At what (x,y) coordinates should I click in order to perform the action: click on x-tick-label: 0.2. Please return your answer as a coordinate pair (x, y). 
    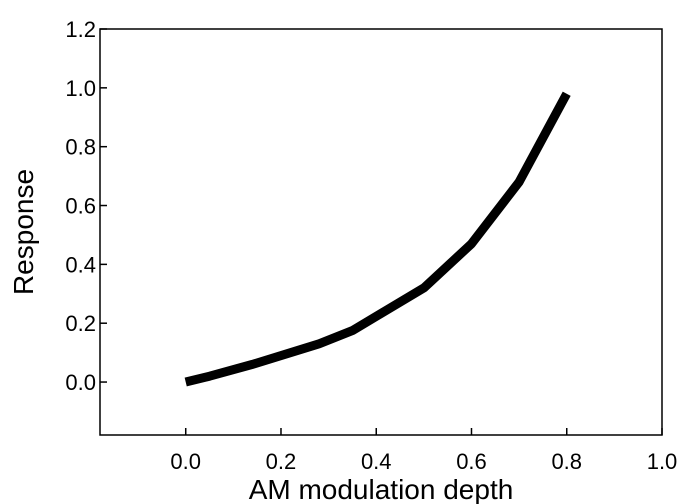
    Looking at the image, I should click on (281, 461).